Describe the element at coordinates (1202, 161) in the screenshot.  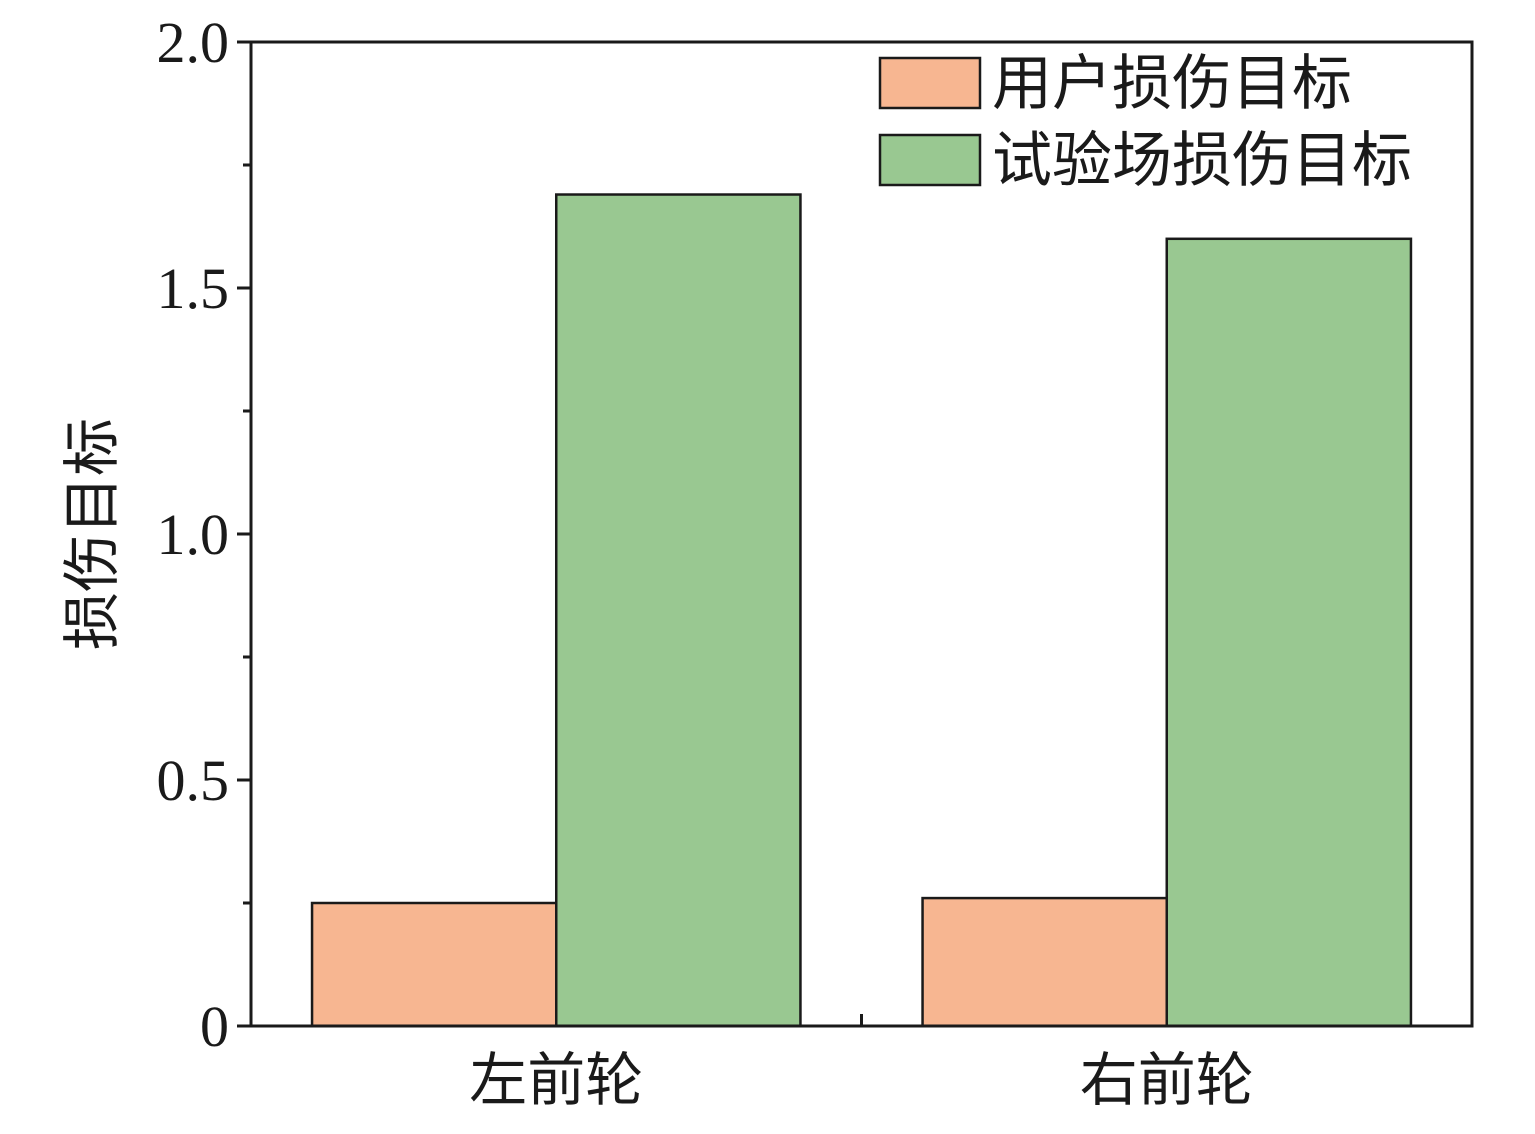
I see `legend-label: 试验场损伤目标` at that location.